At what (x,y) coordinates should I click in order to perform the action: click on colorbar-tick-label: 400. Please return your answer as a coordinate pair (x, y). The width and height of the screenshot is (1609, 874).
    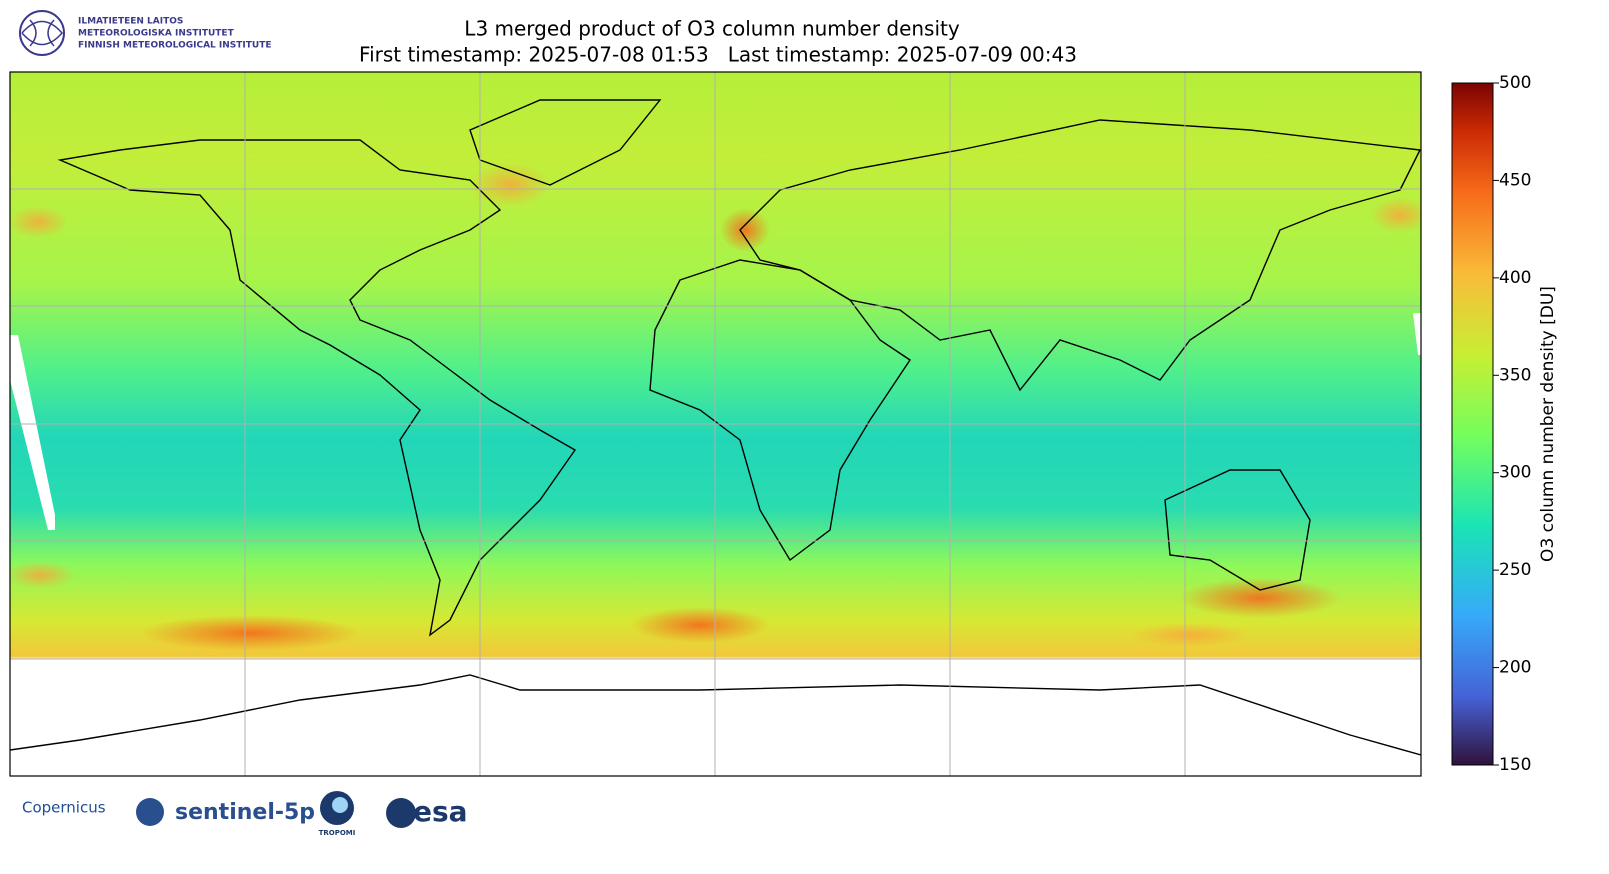
    Looking at the image, I should click on (1515, 278).